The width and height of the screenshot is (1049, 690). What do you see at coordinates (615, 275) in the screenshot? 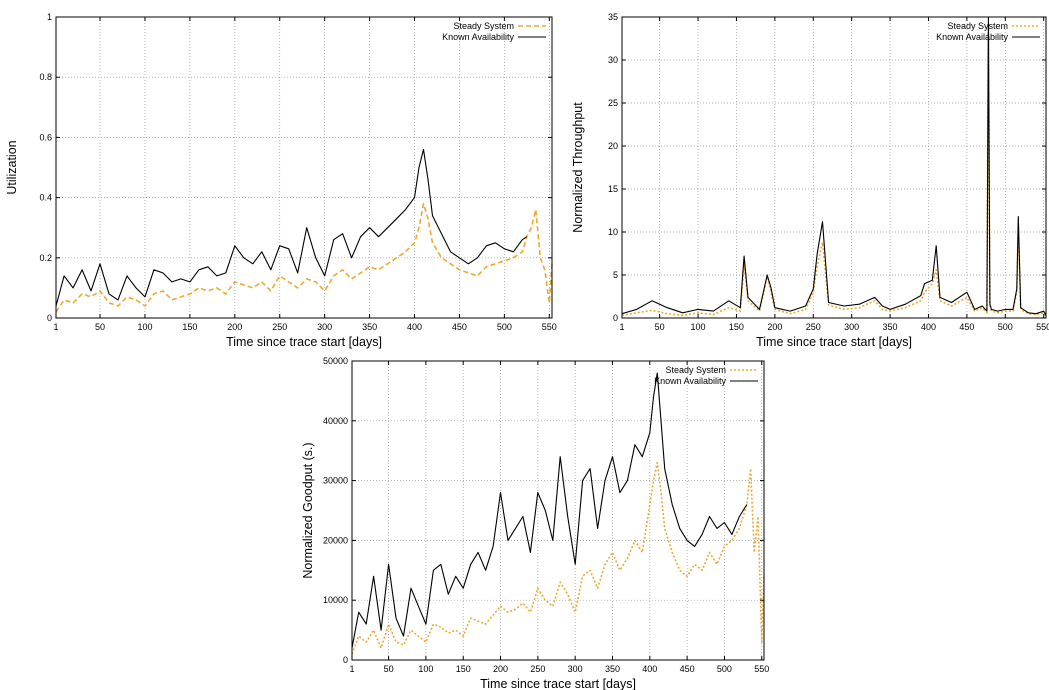
I see `y-tick-label: 5` at bounding box center [615, 275].